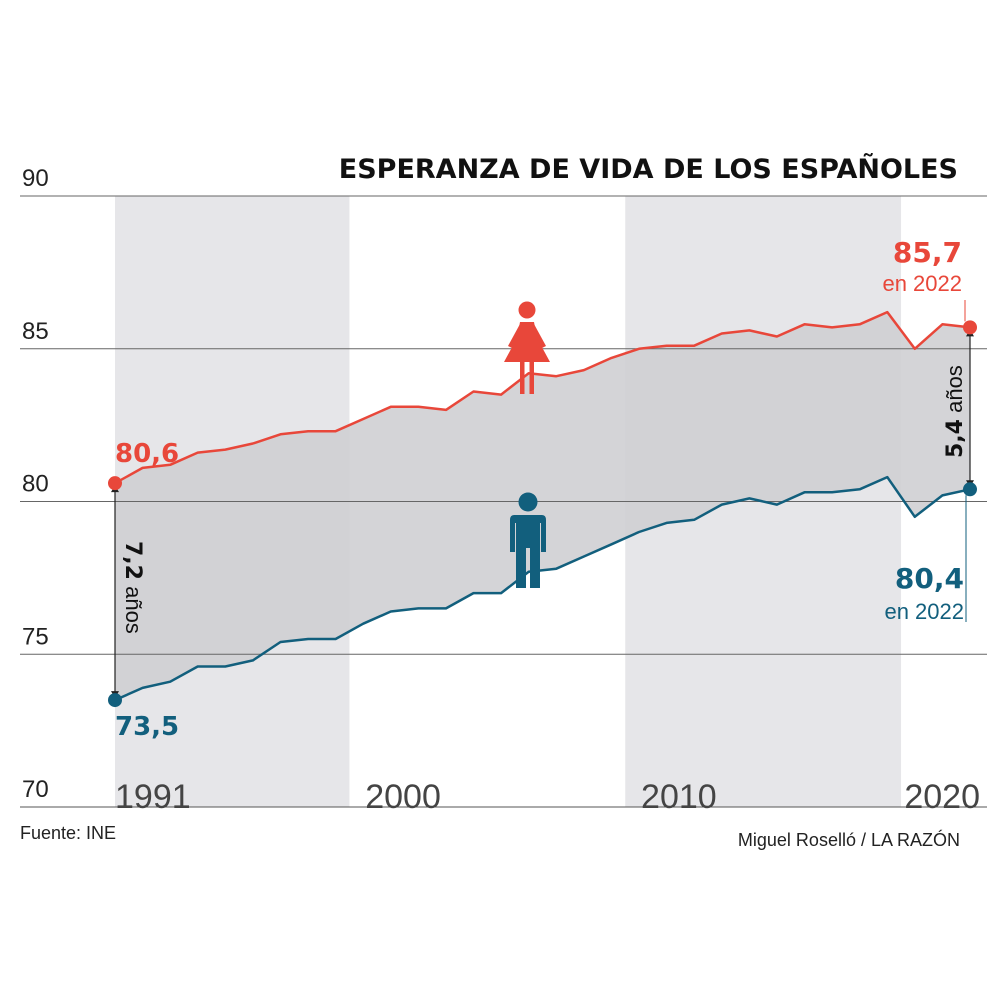 The height and width of the screenshot is (1000, 1008). Describe the element at coordinates (115, 700) in the screenshot. I see `marker-hombres-1991` at that location.